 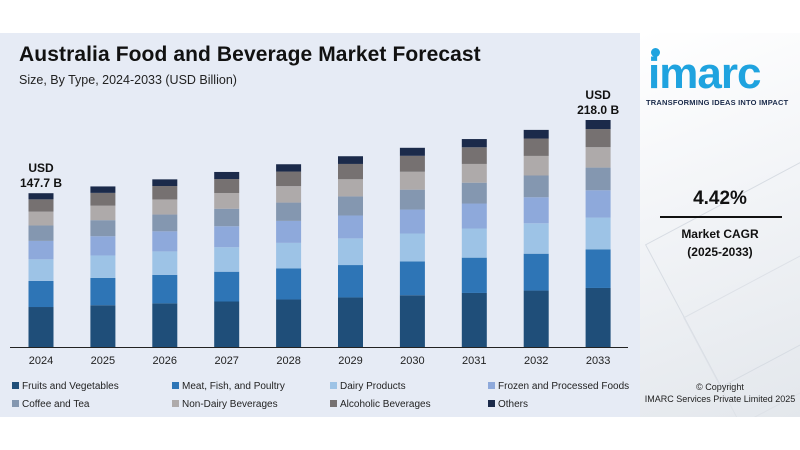 I want to click on bar-2026-others, so click(x=165, y=183).